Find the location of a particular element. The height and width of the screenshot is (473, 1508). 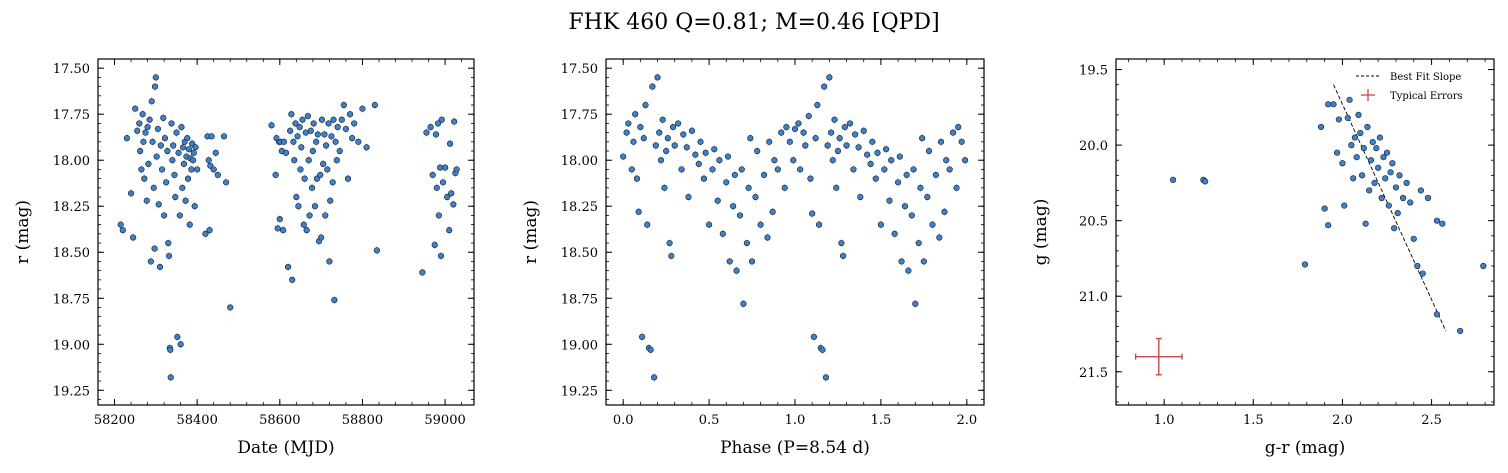

x-axis-label: Phase (P=8.54 d) is located at coordinates (795, 448).